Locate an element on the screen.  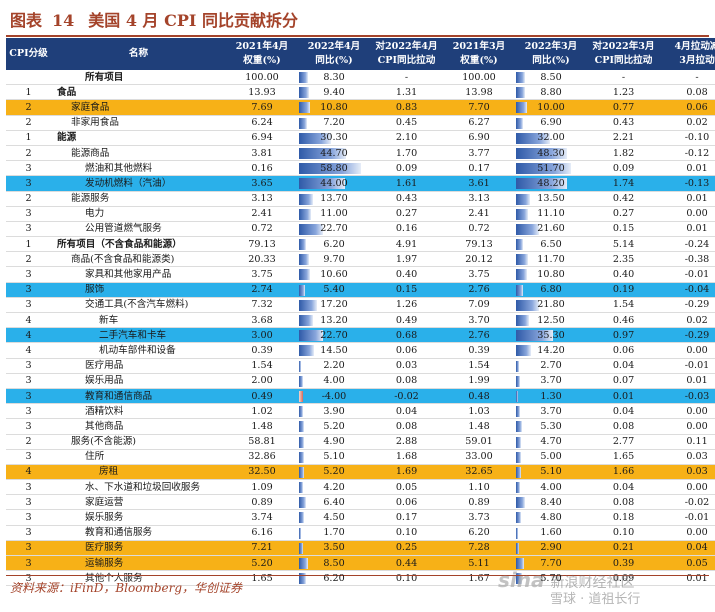
yoy-2022-04: 44.70 is located at coordinates (334, 153).